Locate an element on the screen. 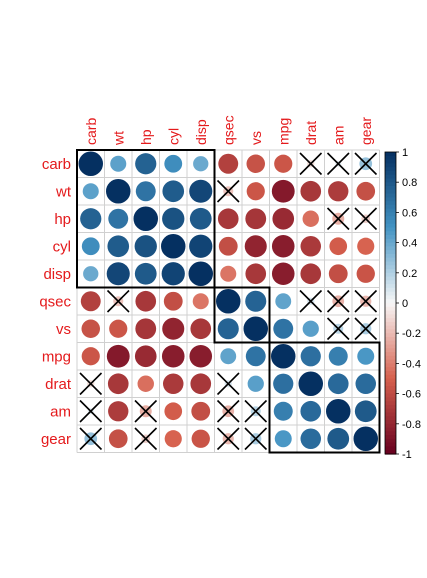  correlation-circle-wt-gear is located at coordinates (366, 191).